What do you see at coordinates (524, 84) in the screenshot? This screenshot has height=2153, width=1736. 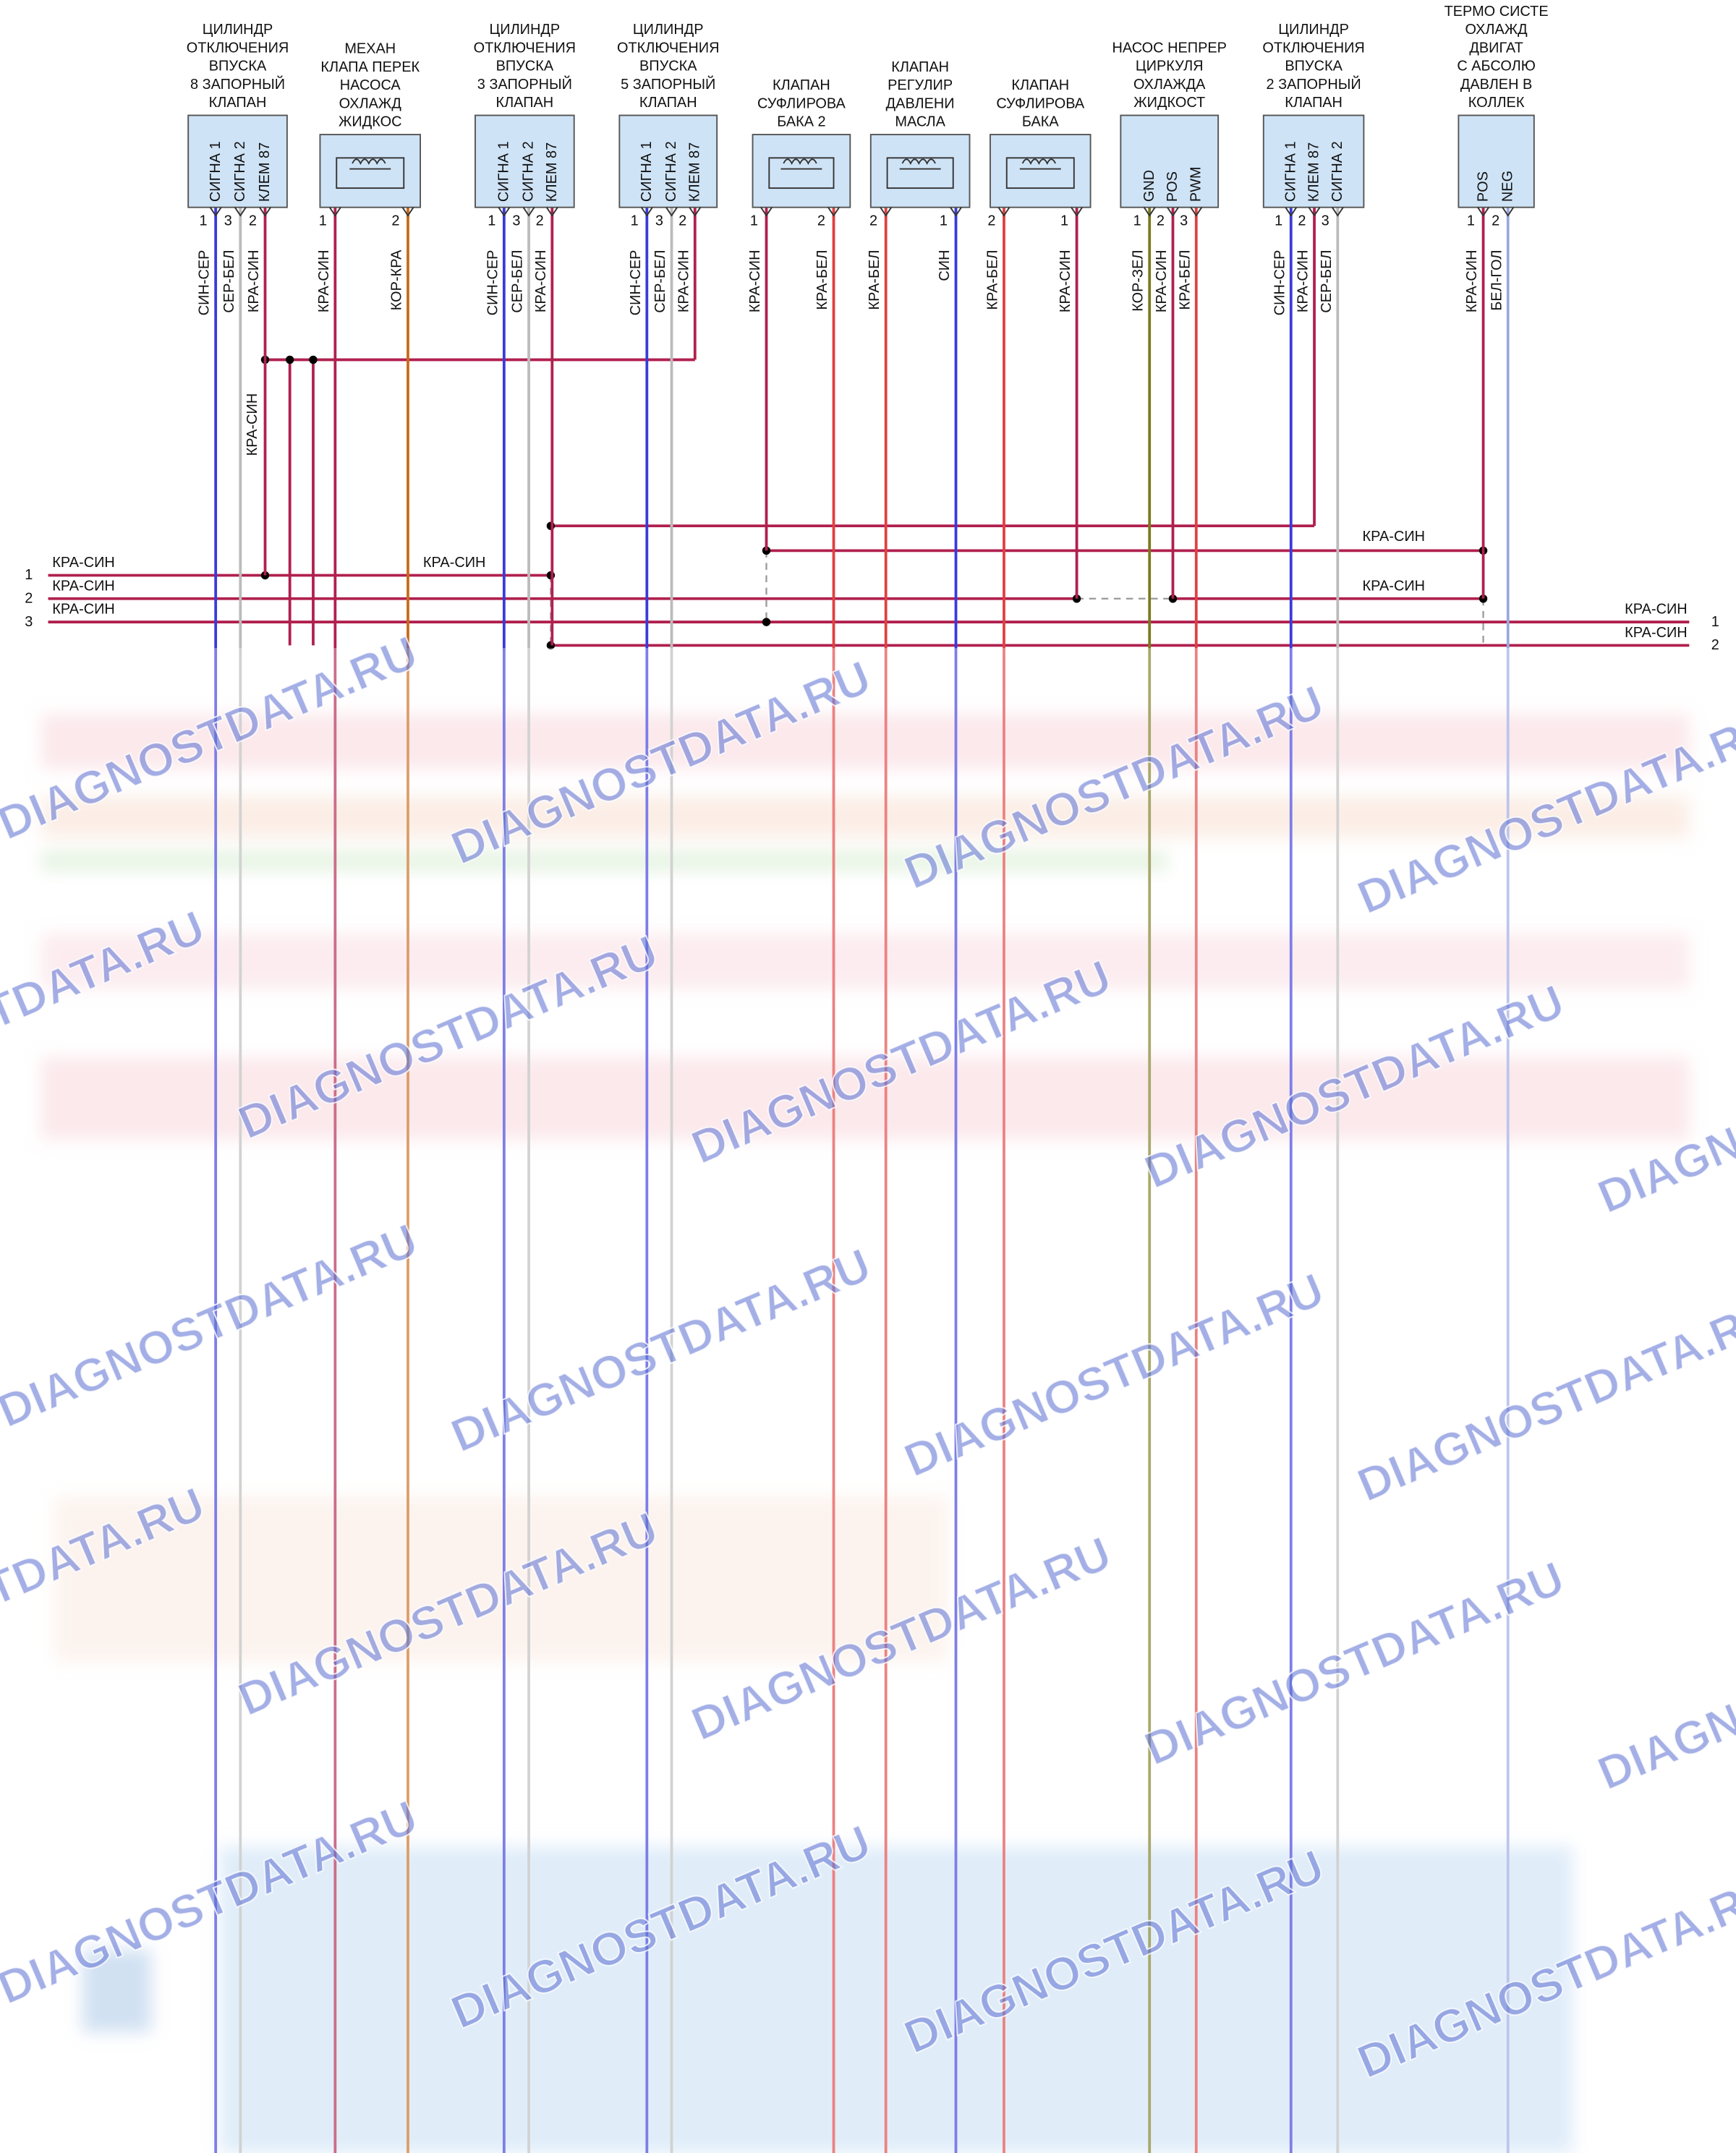 I see `component-label: 3 ЗАПОРНЫЙ` at bounding box center [524, 84].